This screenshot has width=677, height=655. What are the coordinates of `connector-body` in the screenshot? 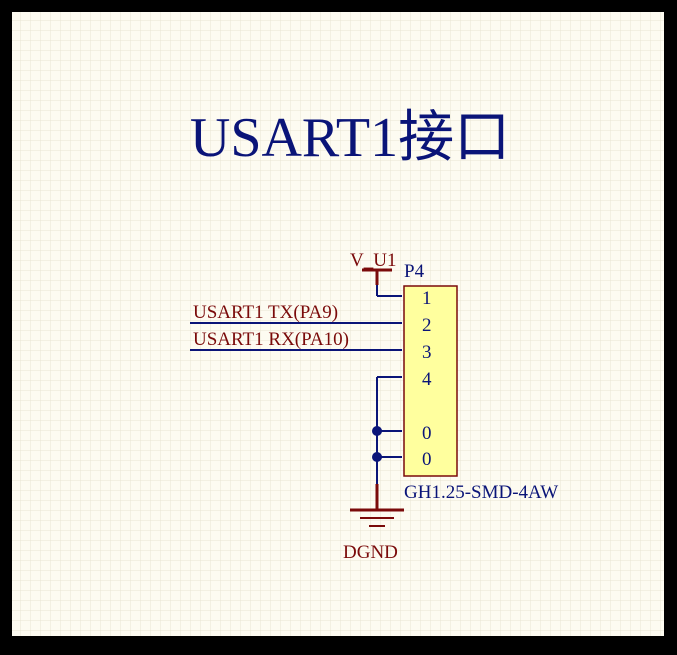 It's located at (430, 381).